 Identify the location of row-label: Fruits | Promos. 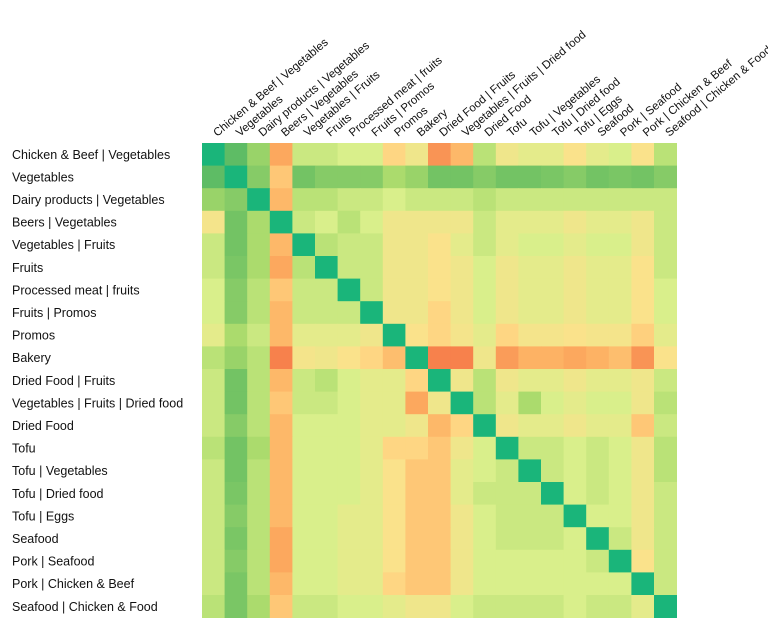
(54, 313).